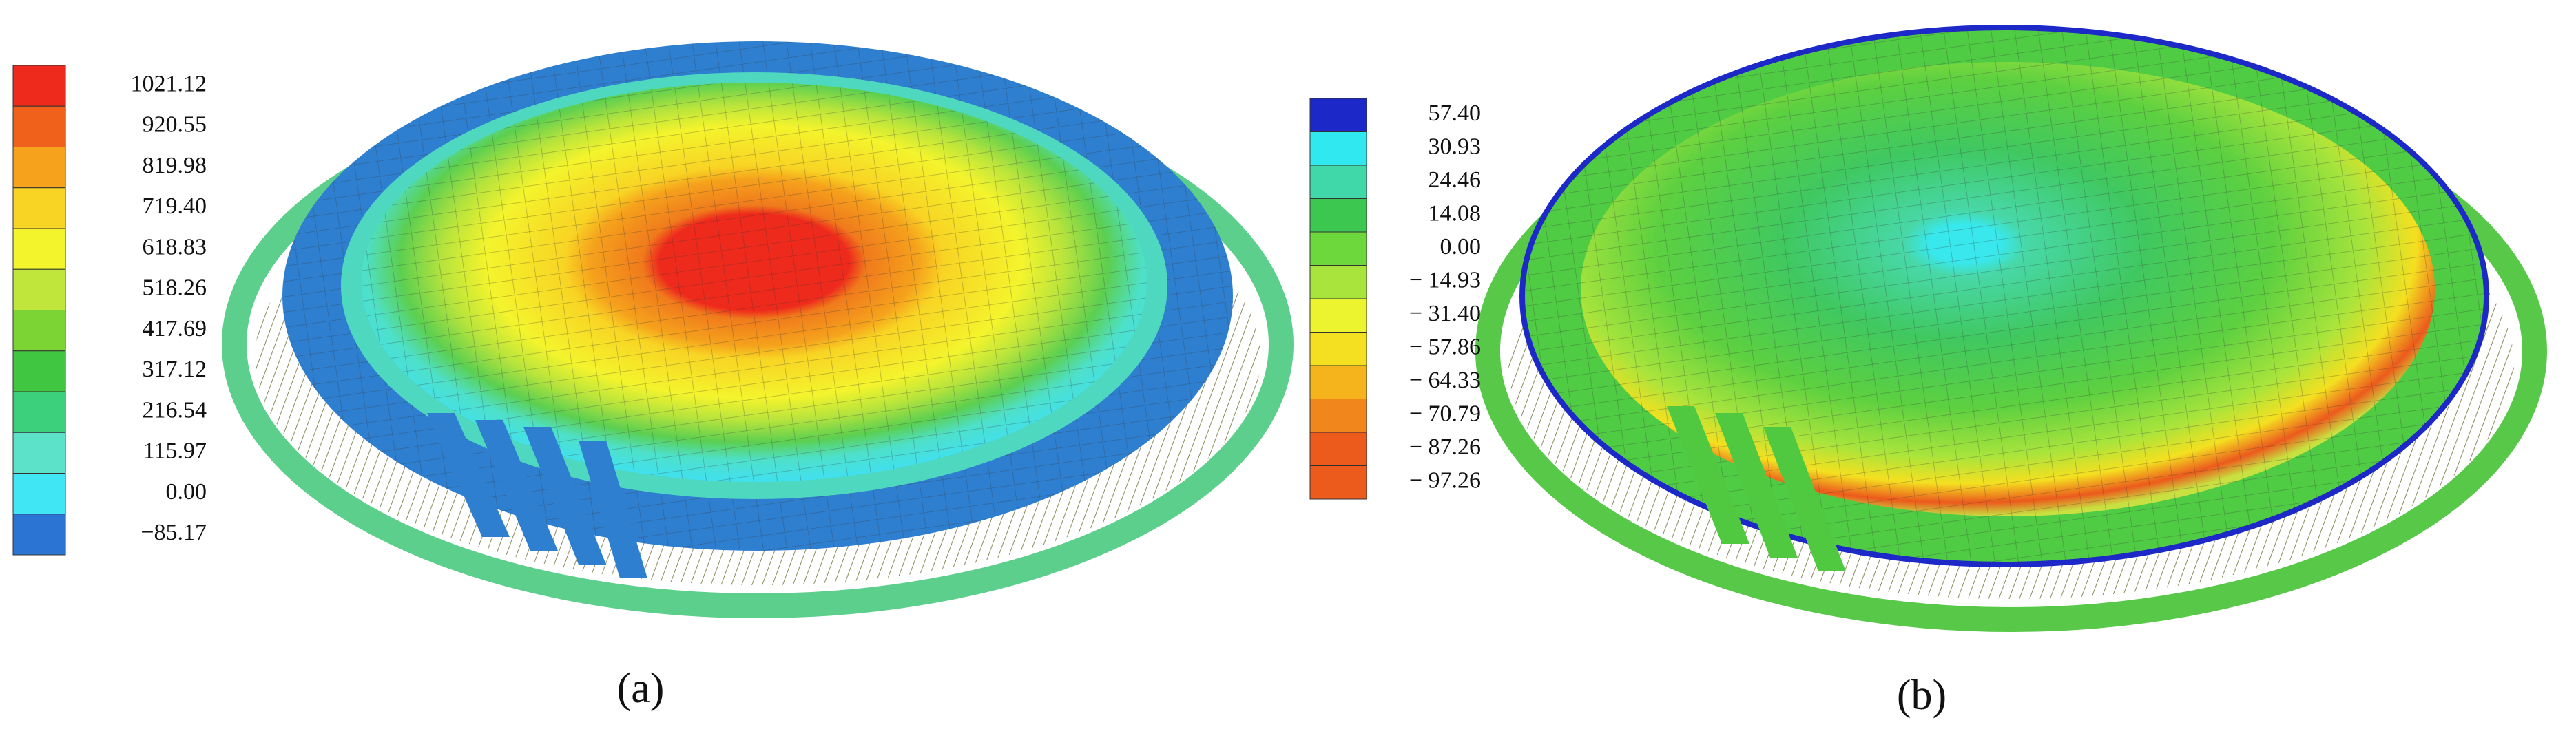  I want to click on legend-label: 417.69, so click(175, 329).